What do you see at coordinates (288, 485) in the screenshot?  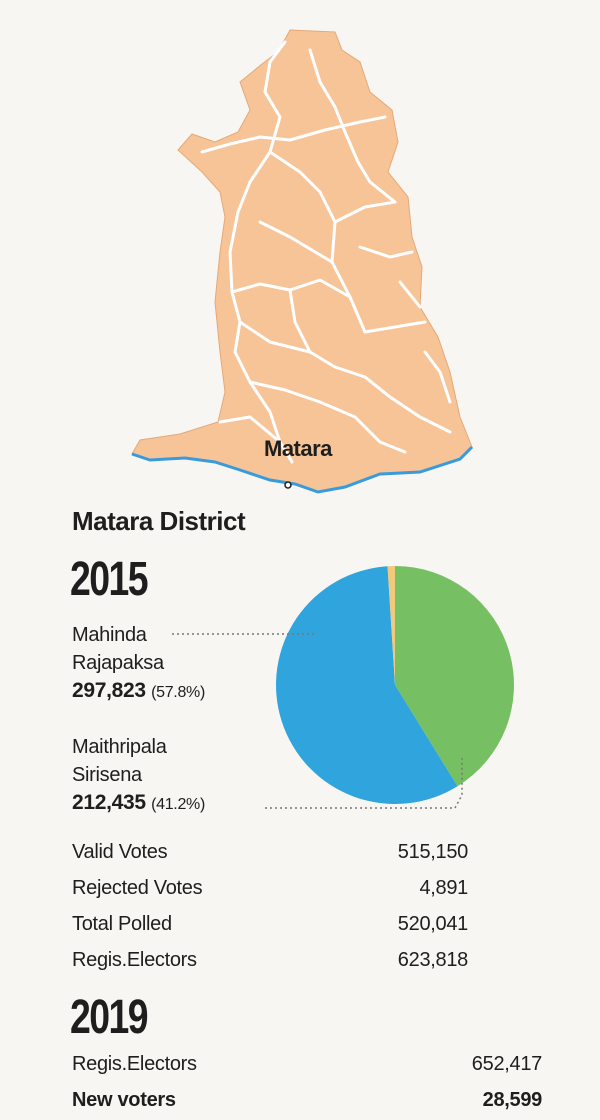 I see `matara-town-marker` at bounding box center [288, 485].